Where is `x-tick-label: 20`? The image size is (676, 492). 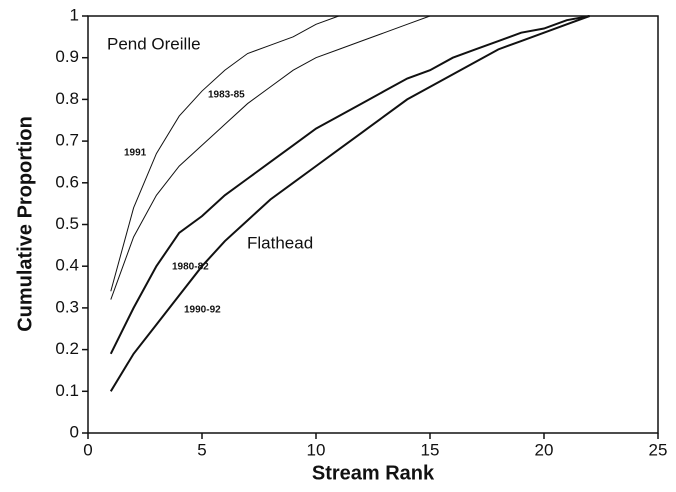 x-tick-label: 20 is located at coordinates (544, 449).